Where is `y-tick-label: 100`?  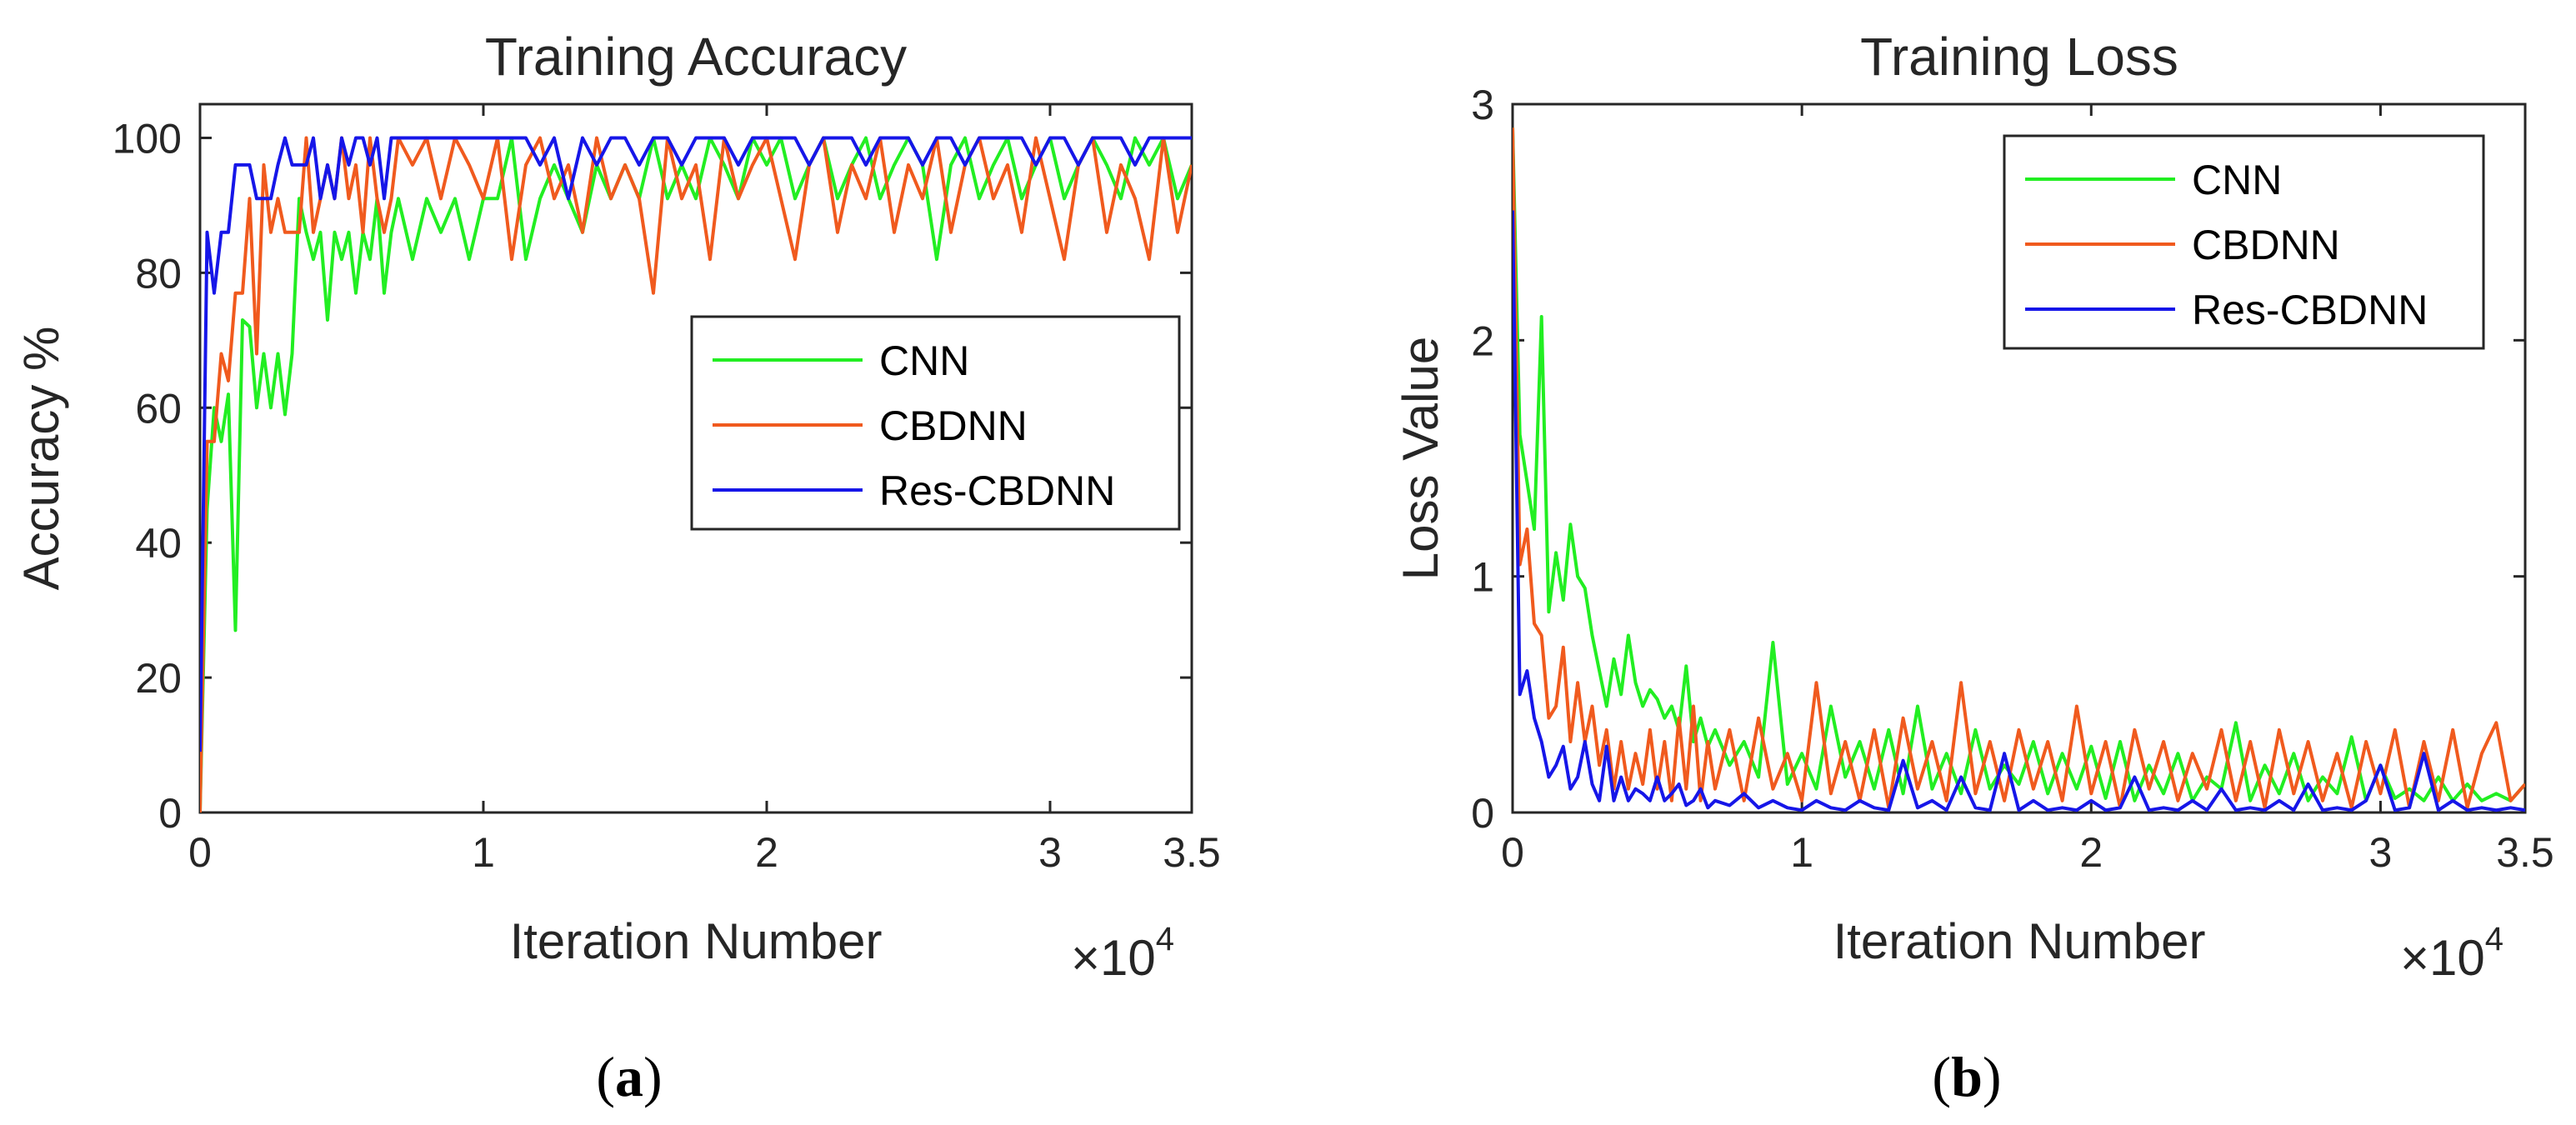 y-tick-label: 100 is located at coordinates (147, 138).